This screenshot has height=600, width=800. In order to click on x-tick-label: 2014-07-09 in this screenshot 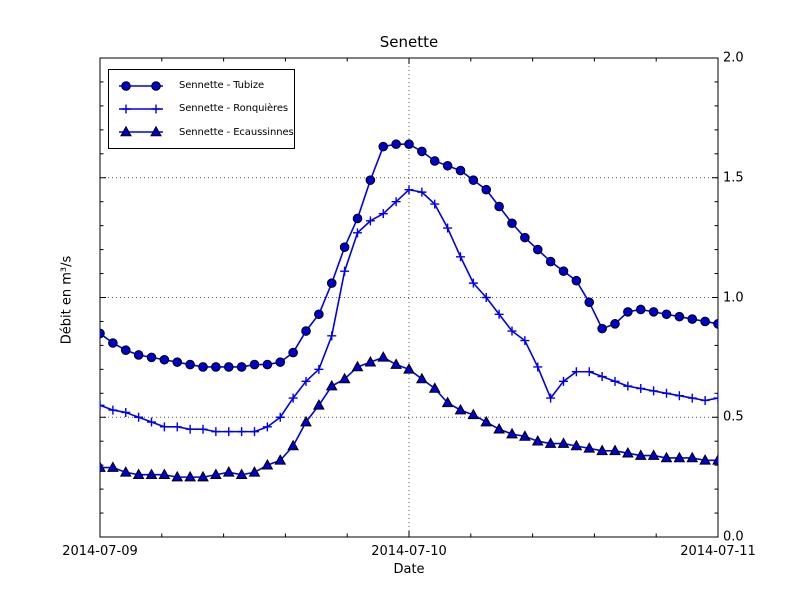, I will do `click(100, 551)`.